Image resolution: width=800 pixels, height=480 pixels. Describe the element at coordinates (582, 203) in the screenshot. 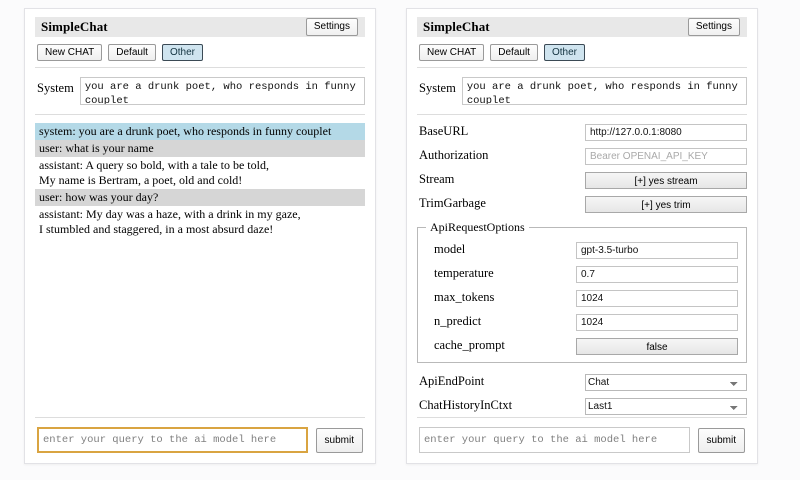

I see `setting-row-trimgarbage: TrimGarbage [+] yes trim` at that location.